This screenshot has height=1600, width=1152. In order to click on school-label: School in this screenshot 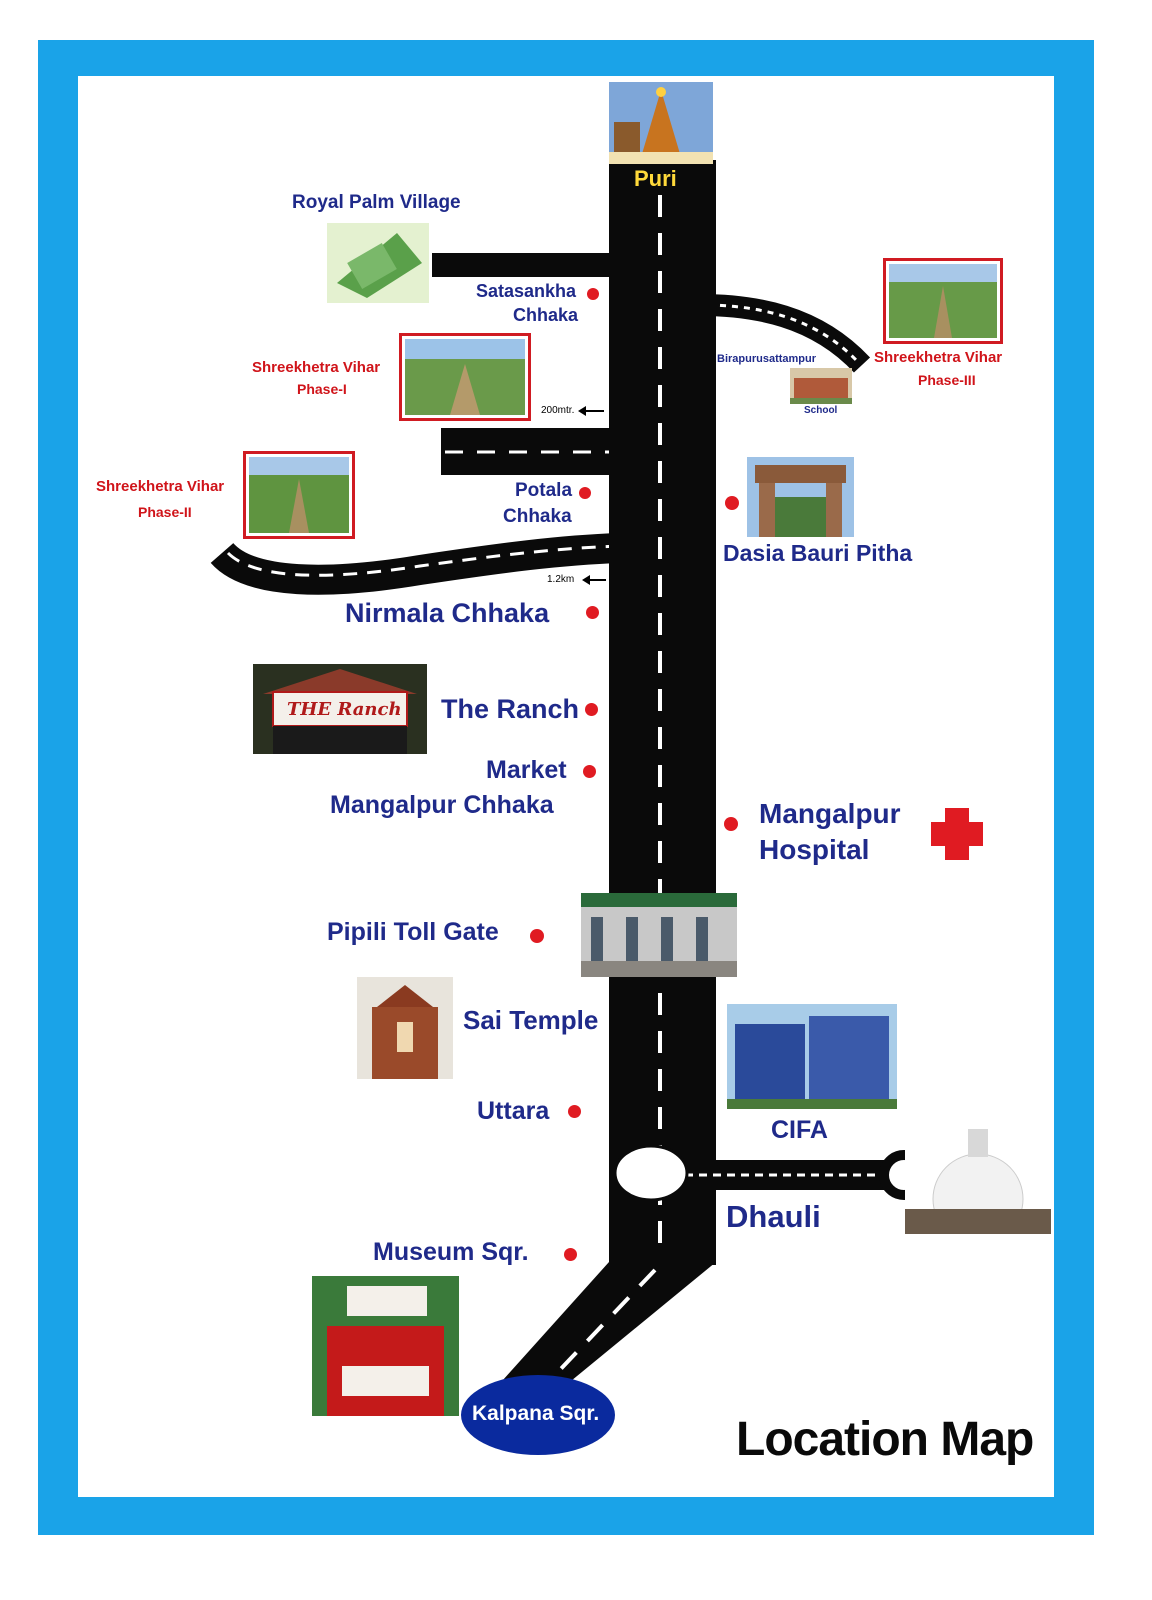, I will do `click(821, 410)`.